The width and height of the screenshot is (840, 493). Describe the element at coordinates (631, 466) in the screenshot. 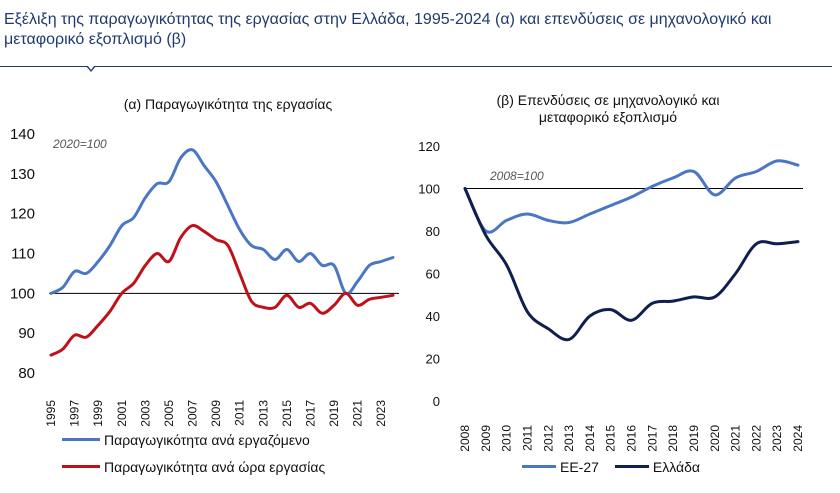

I see `legend-swatch-greece` at that location.